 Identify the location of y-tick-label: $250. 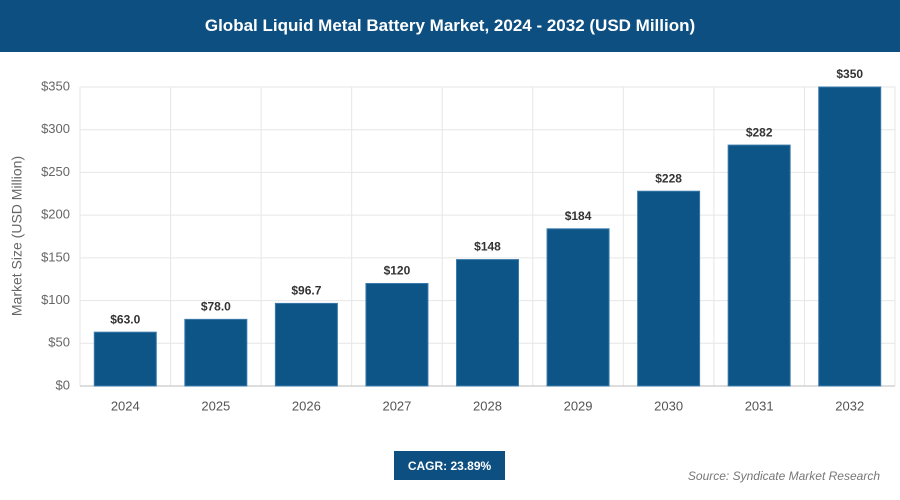
(55, 171).